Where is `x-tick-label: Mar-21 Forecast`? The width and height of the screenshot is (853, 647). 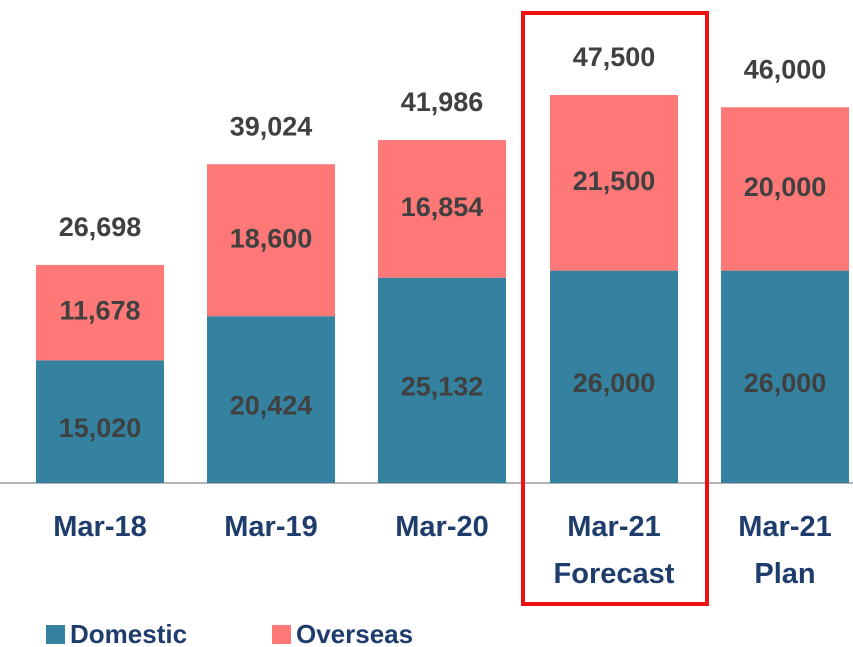 x-tick-label: Mar-21 Forecast is located at coordinates (614, 550).